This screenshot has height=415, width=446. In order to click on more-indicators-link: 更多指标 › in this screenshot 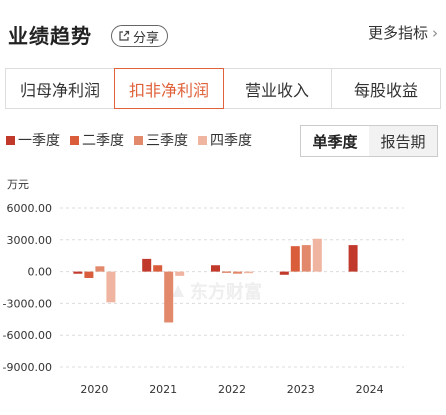, I will do `click(403, 32)`.